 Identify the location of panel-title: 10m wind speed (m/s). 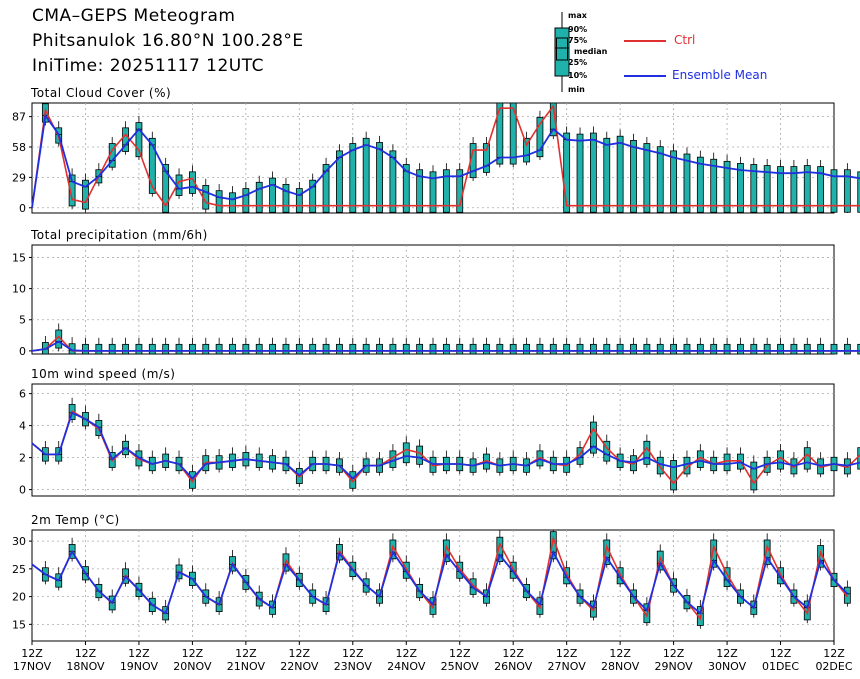
(103, 374).